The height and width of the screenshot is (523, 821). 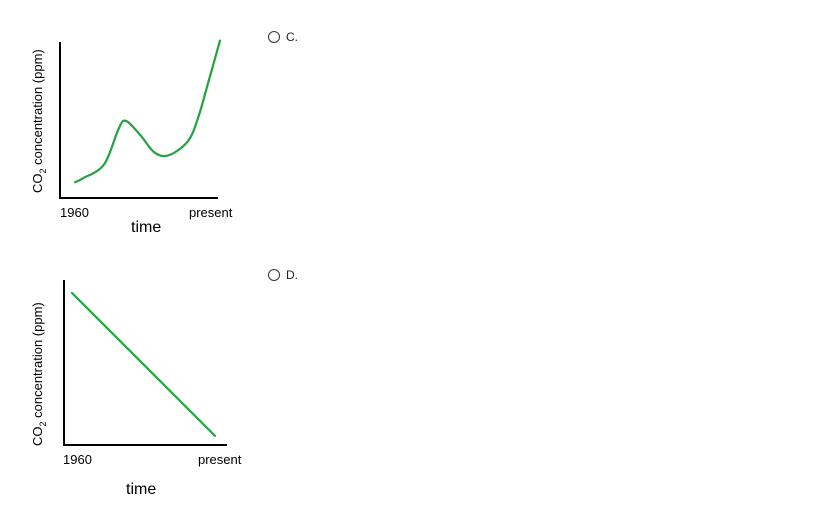 What do you see at coordinates (274, 37) in the screenshot?
I see `radio-button-c` at bounding box center [274, 37].